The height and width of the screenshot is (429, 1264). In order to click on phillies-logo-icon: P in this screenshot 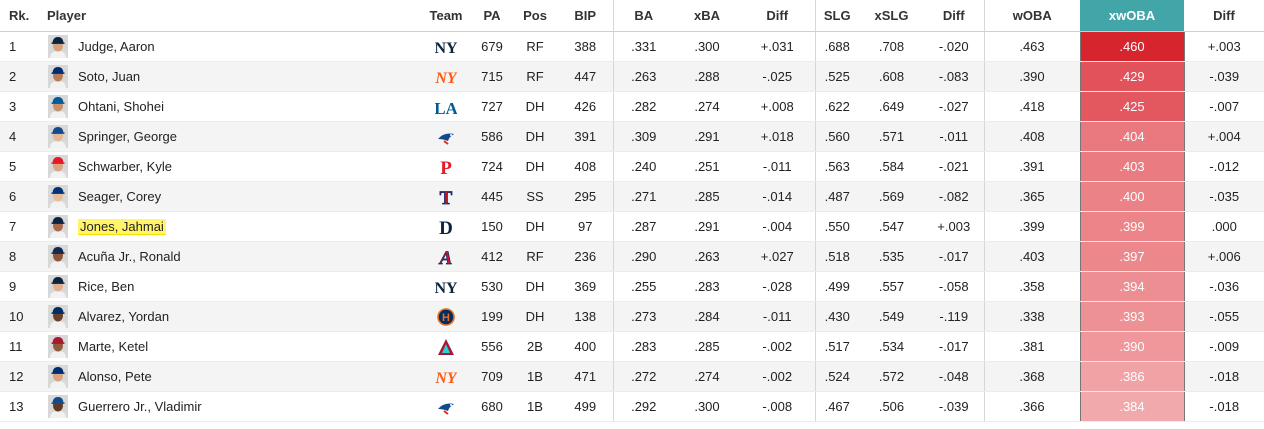, I will do `click(446, 167)`.